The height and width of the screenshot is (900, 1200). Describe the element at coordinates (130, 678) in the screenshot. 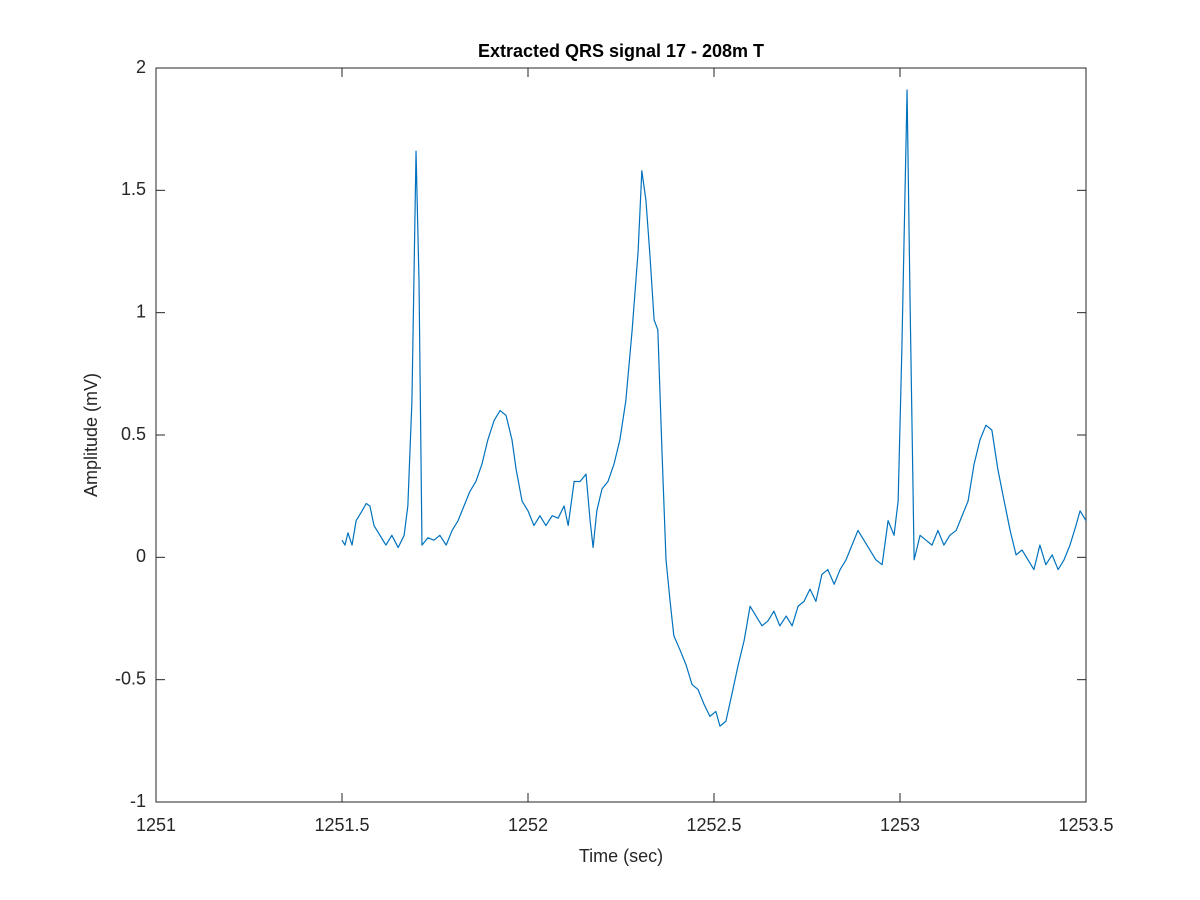

I see `y-tick-label: -0.5` at that location.